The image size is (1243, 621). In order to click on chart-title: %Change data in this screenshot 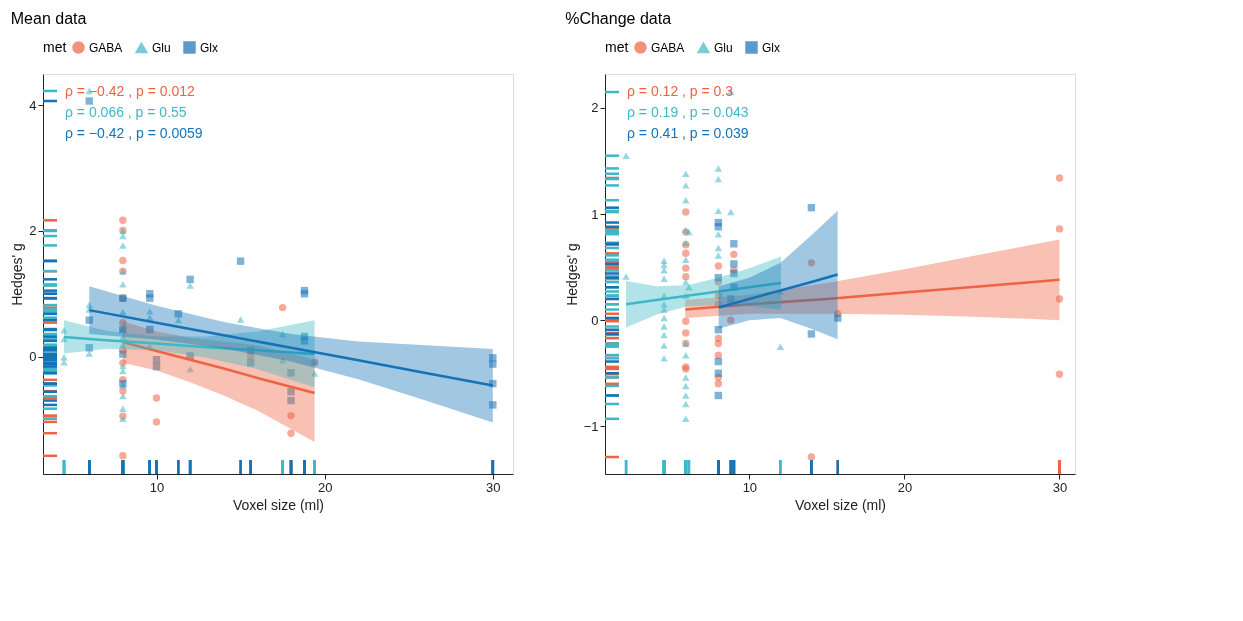, I will do `click(618, 18)`.